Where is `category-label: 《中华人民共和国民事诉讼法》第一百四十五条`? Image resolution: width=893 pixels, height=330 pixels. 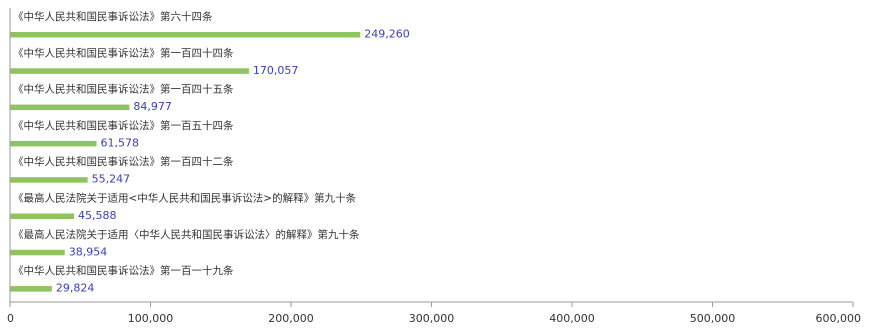
category-label: 《中华人民共和国民事诉讼法》第一百四十五条 is located at coordinates (123, 89).